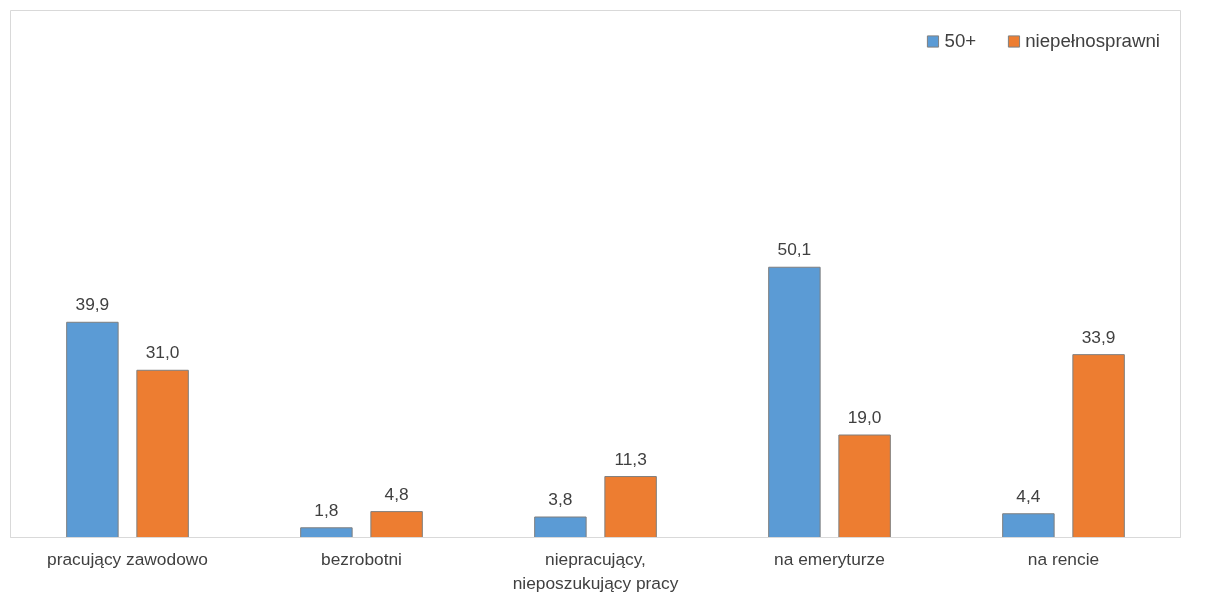 The image size is (1209, 613). What do you see at coordinates (162, 352) in the screenshot?
I see `data-label: 31,0` at bounding box center [162, 352].